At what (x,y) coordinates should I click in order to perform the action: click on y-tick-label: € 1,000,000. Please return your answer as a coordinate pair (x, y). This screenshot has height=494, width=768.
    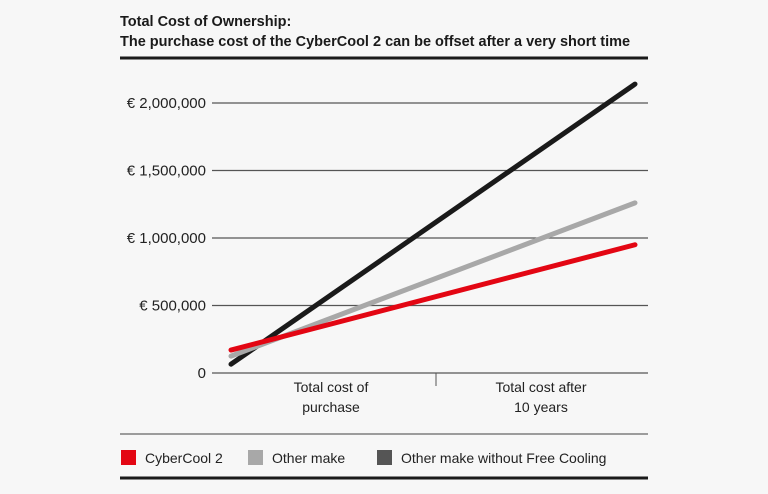
    Looking at the image, I should click on (166, 238).